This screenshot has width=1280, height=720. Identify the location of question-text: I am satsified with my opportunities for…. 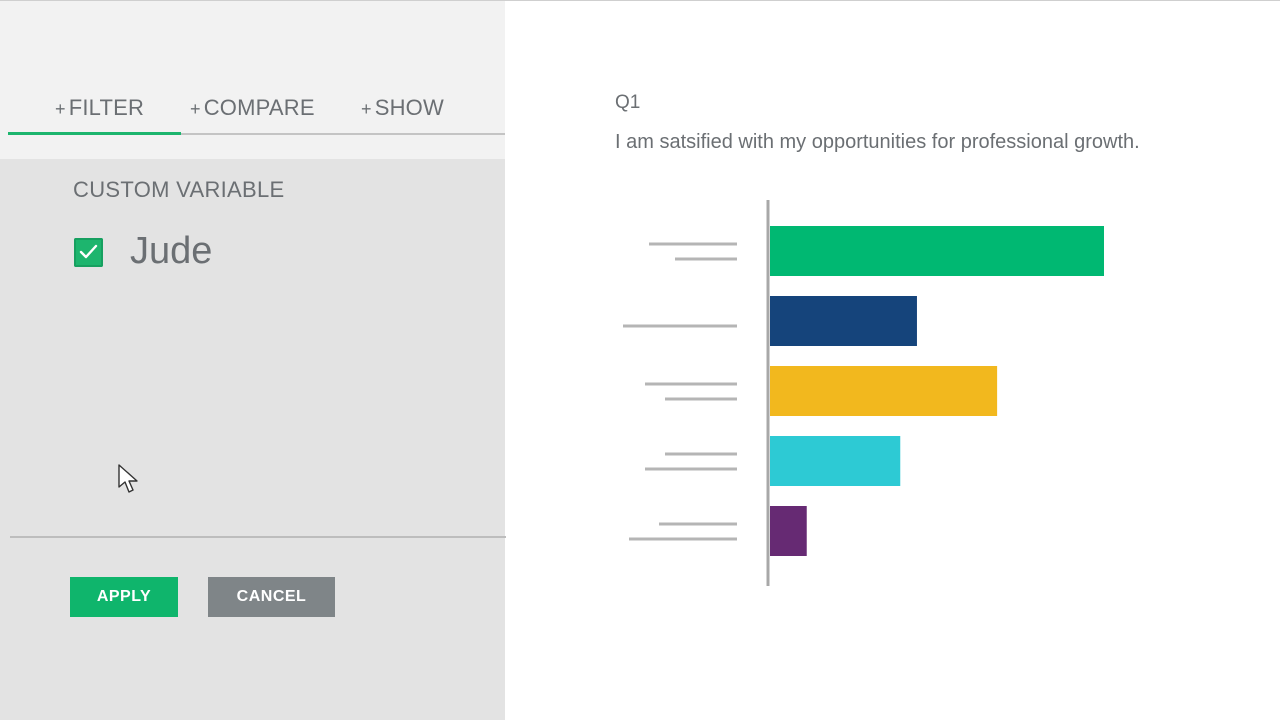
(877, 142).